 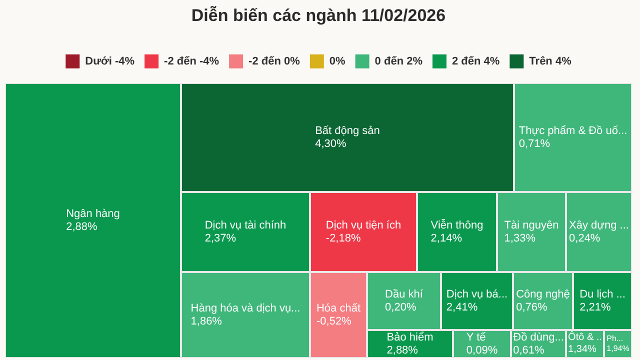 I want to click on category-label: Dầu khí, so click(x=404, y=294).